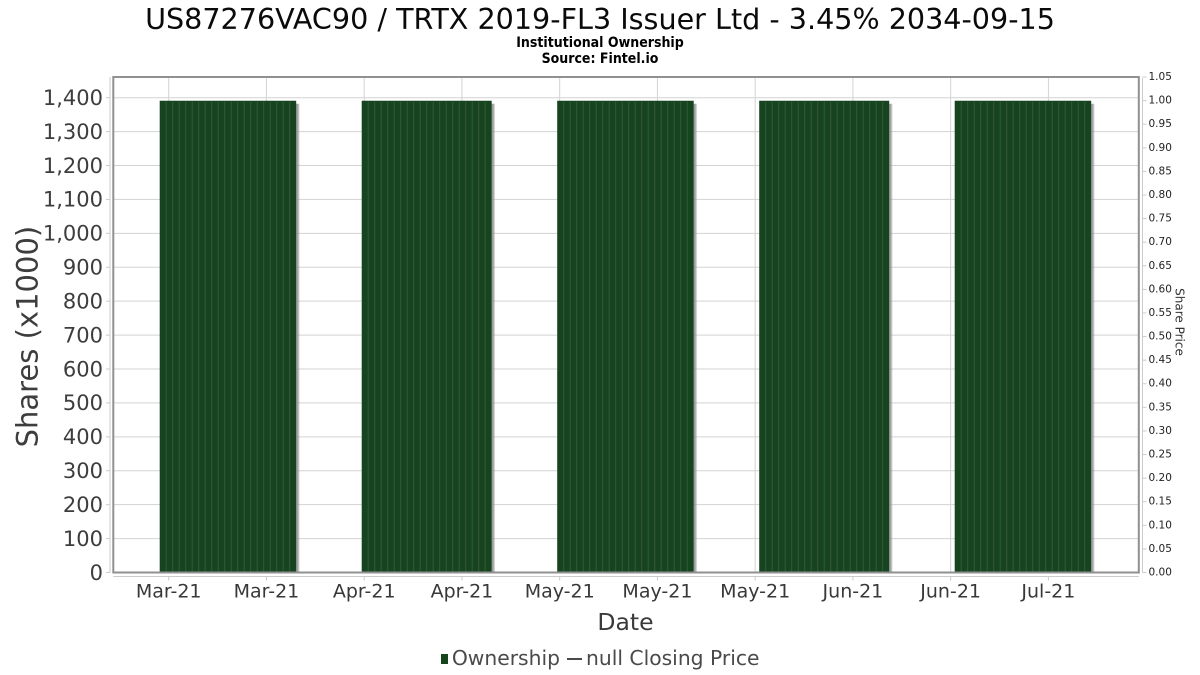 Image resolution: width=1200 pixels, height=675 pixels. What do you see at coordinates (83, 437) in the screenshot?
I see `y-tick-label: 400` at bounding box center [83, 437].